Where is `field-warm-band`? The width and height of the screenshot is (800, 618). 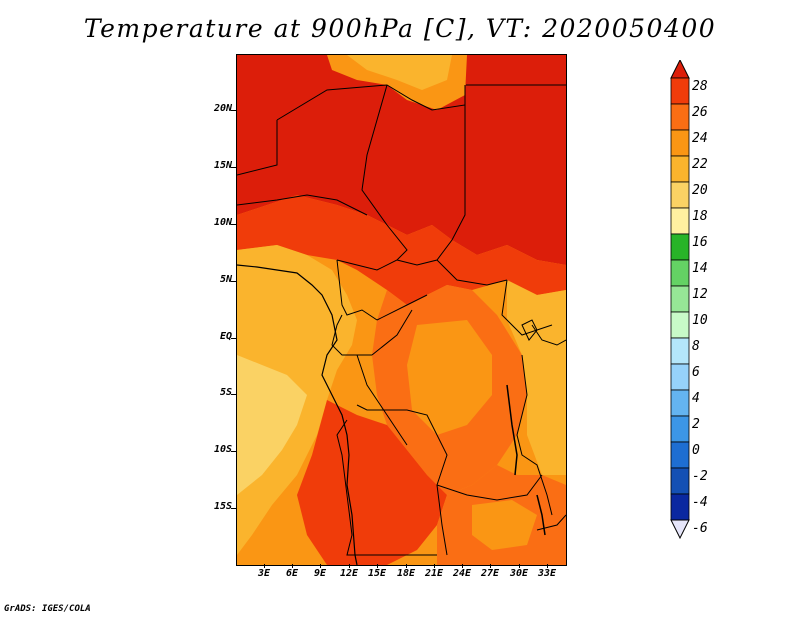
field-warm-band is located at coordinates (401, 250).